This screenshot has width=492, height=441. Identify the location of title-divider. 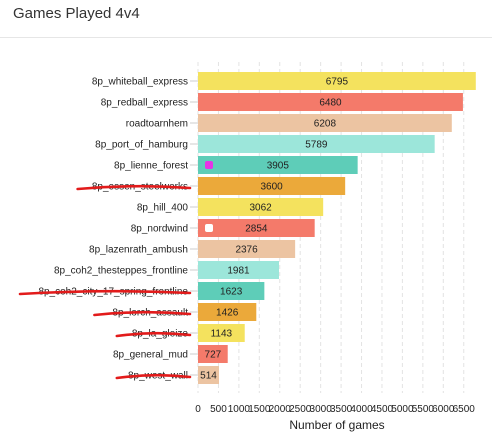
(246, 37).